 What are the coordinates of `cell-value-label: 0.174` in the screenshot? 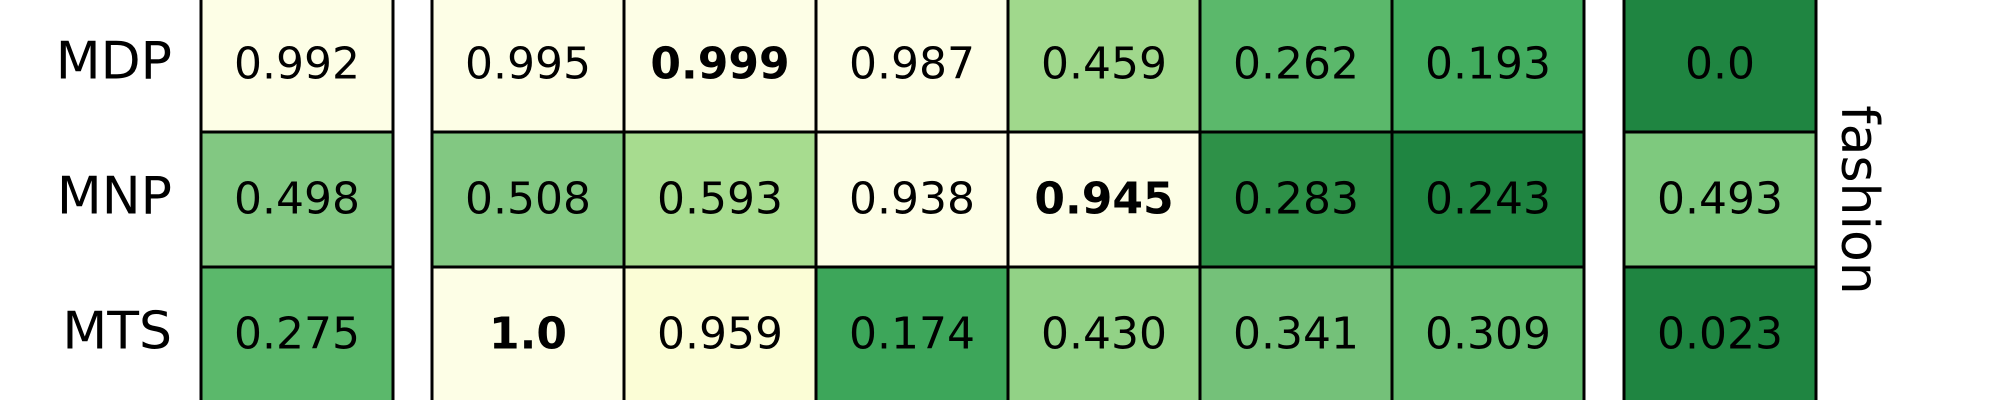 It's located at (912, 334).